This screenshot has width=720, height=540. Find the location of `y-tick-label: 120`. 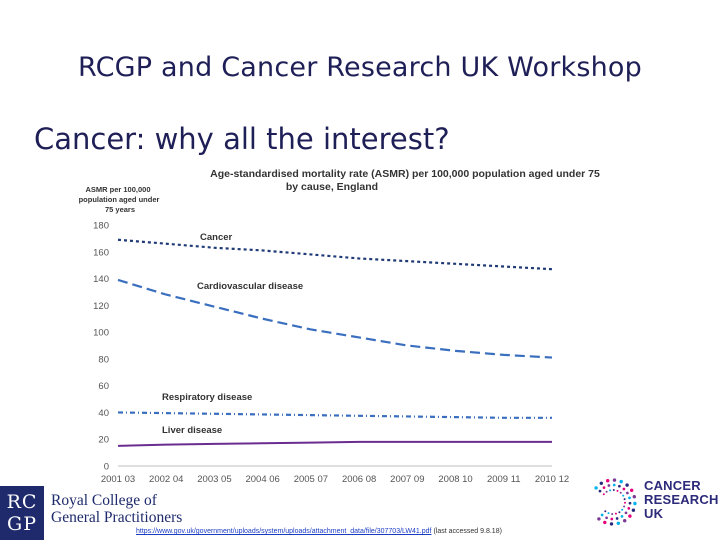

y-tick-label: 120 is located at coordinates (101, 306).